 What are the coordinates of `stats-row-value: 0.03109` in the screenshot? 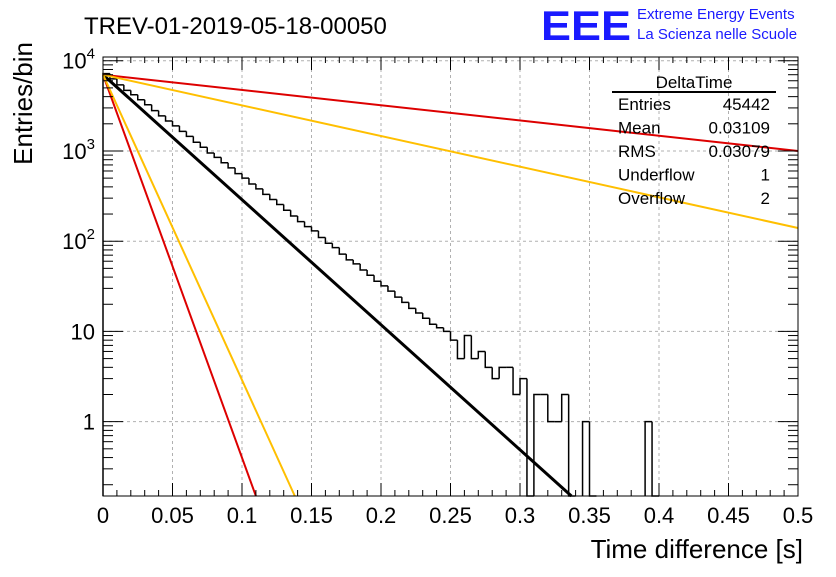 It's located at (739, 128).